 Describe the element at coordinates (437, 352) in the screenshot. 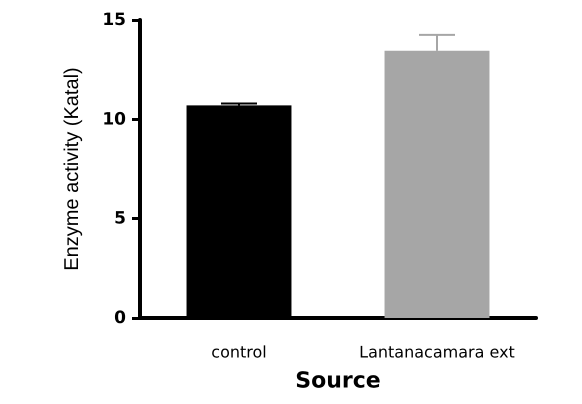

I see `x-tick-label: Lantanacamara ext` at that location.